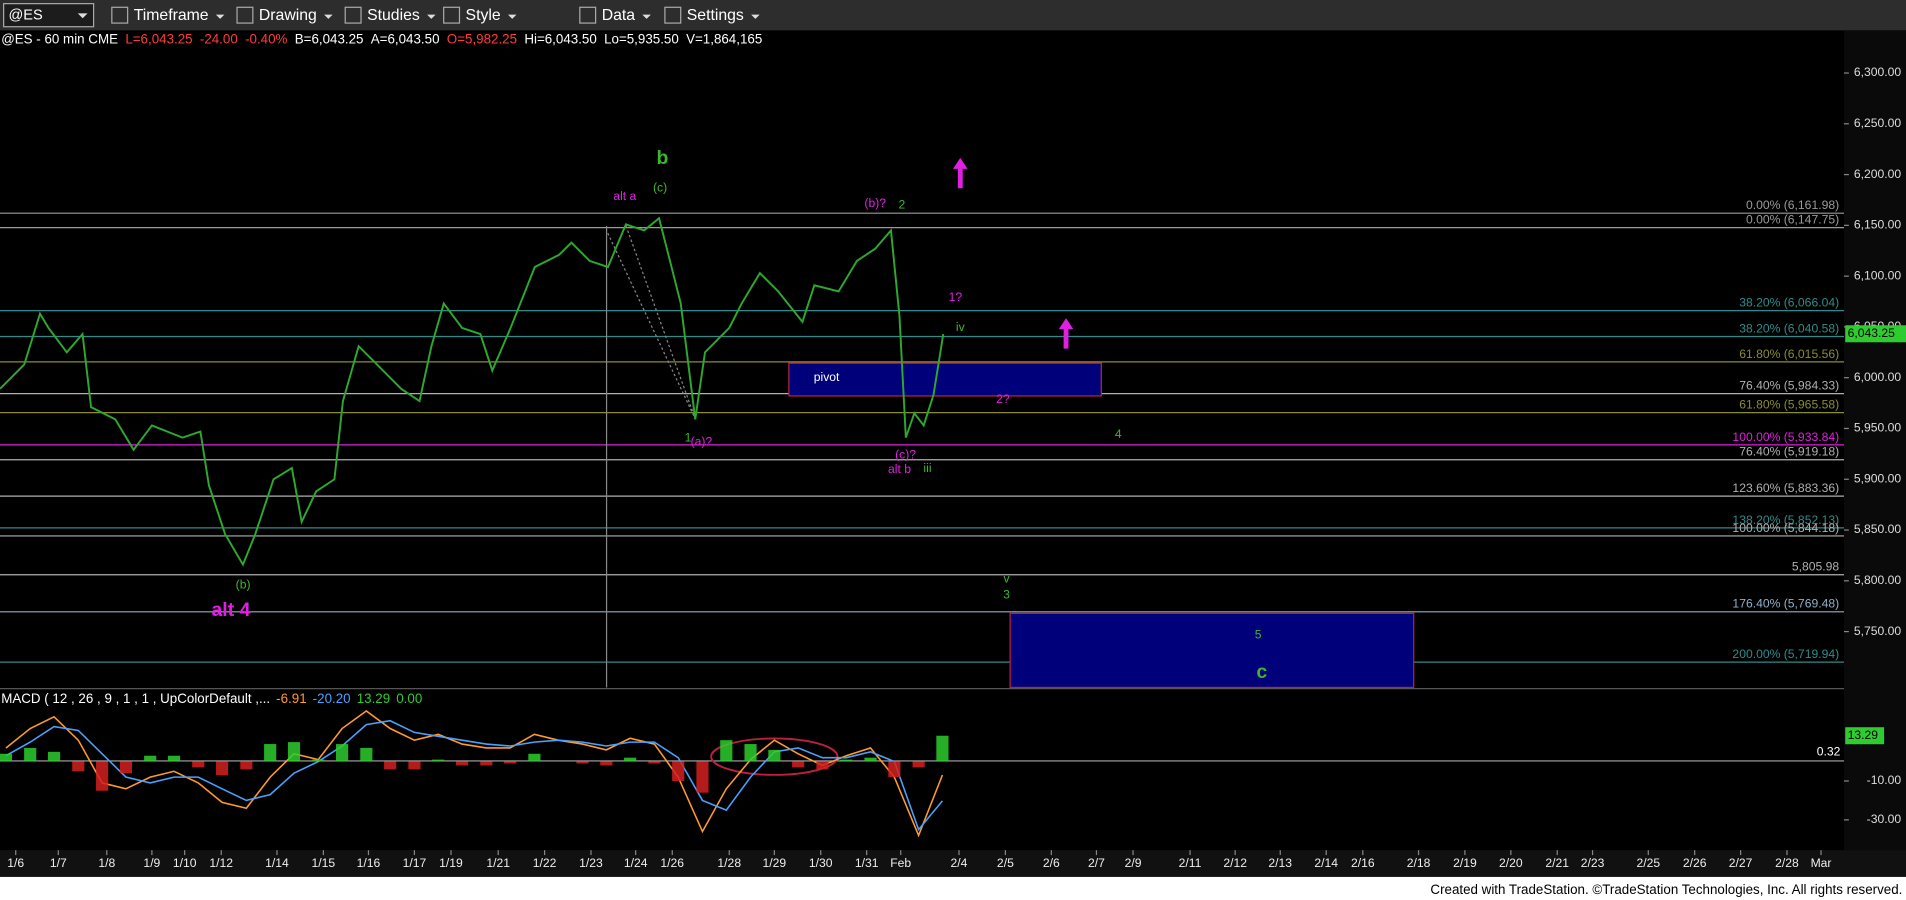 The width and height of the screenshot is (1906, 900). What do you see at coordinates (405, 39) in the screenshot?
I see `header-item: A=6,043.50` at bounding box center [405, 39].